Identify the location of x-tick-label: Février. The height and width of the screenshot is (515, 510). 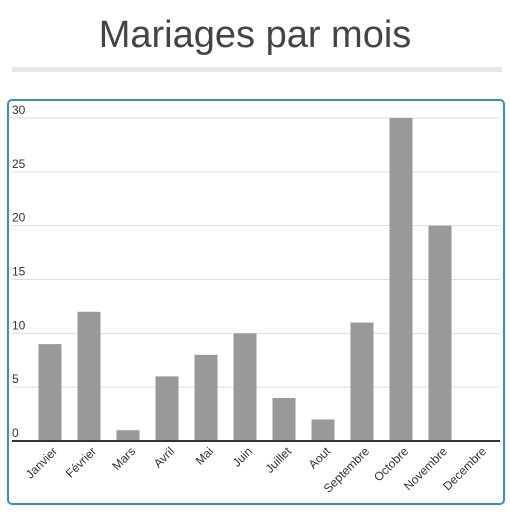
(81, 462).